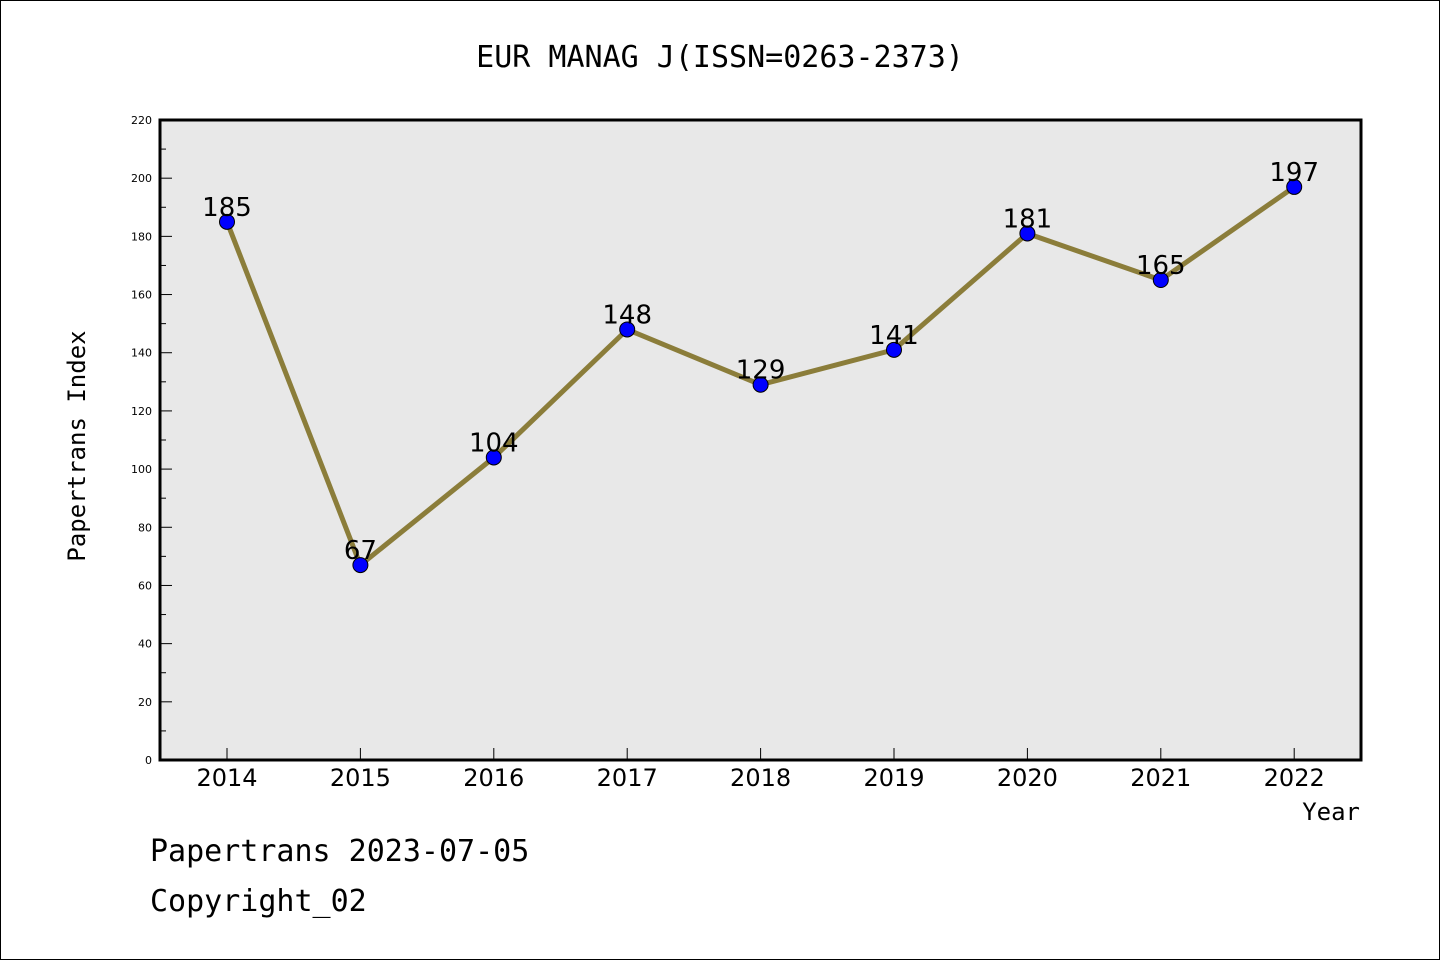  Describe the element at coordinates (148, 760) in the screenshot. I see `y-tick-label: 0` at that location.